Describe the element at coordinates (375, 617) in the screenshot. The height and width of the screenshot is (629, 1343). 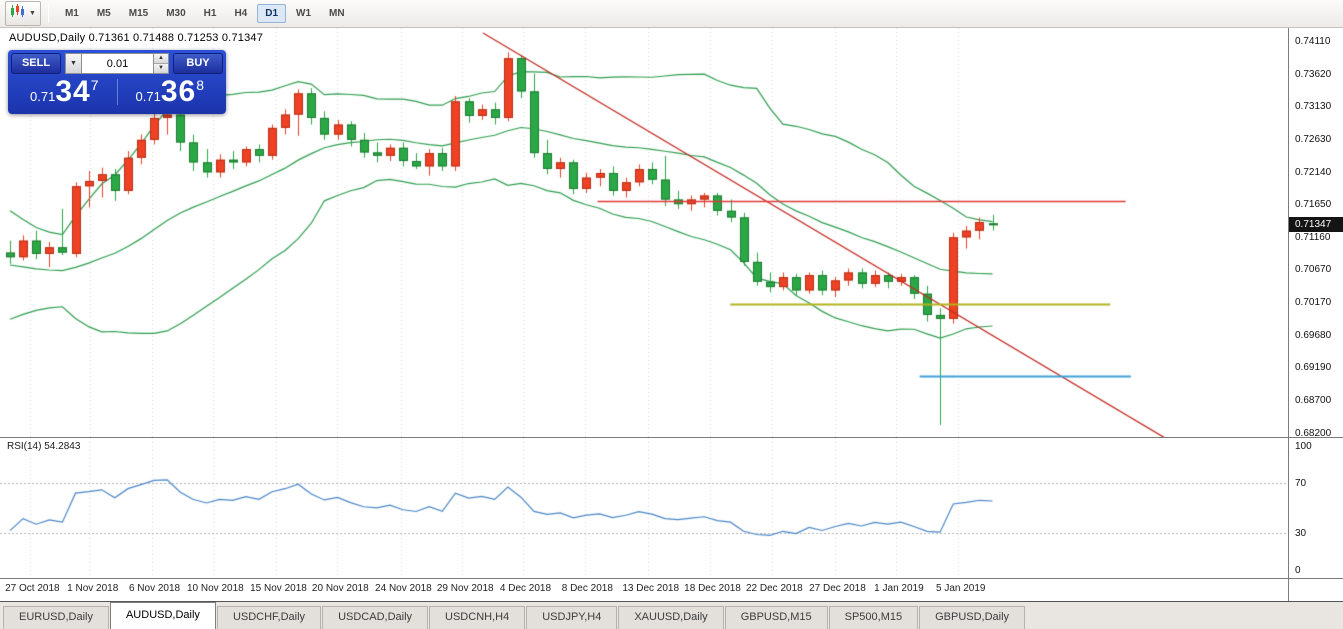
I see `tab-usdcad-daily: USDCAD,Daily` at that location.